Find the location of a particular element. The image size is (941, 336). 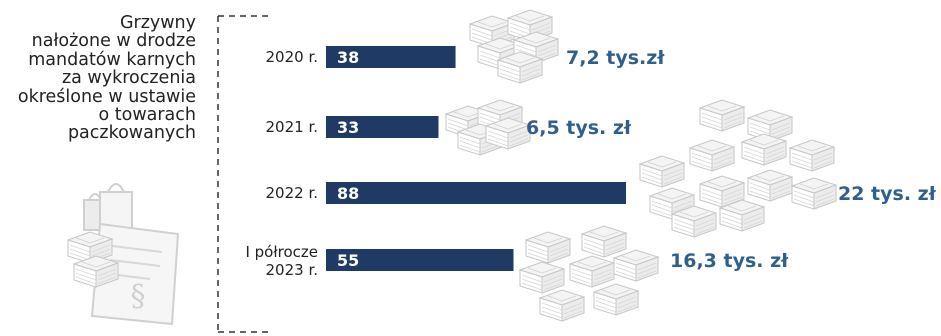

bar-value-label: 88 is located at coordinates (348, 193).